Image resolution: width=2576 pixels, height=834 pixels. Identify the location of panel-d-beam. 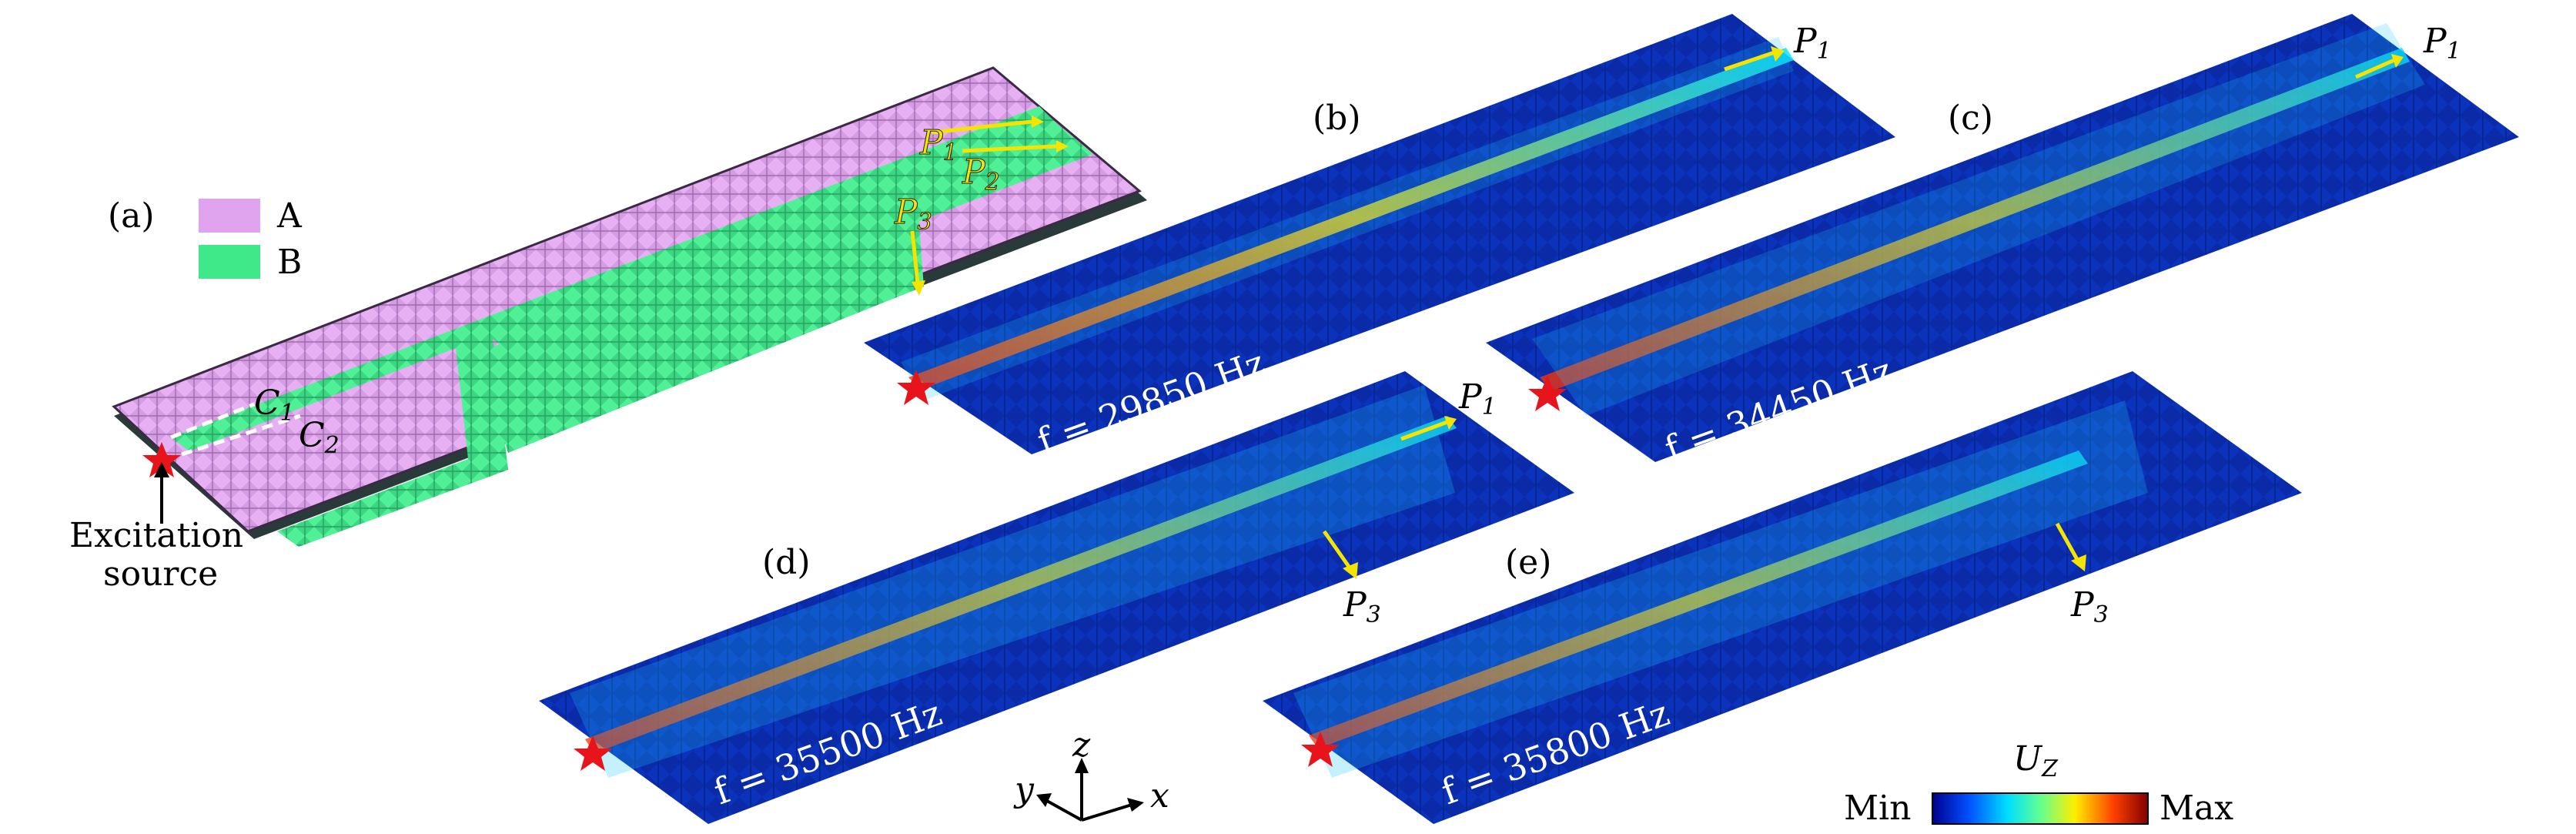
(1021, 584).